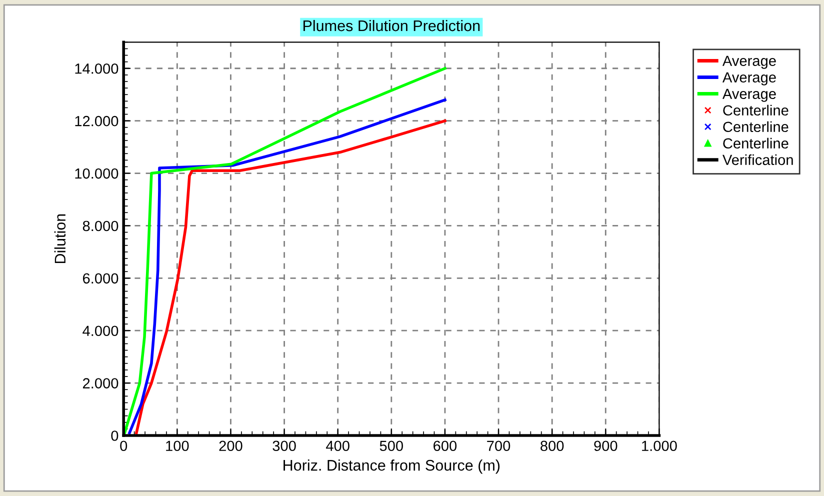 Image resolution: width=824 pixels, height=496 pixels. I want to click on x-tick-label: 700, so click(498, 446).